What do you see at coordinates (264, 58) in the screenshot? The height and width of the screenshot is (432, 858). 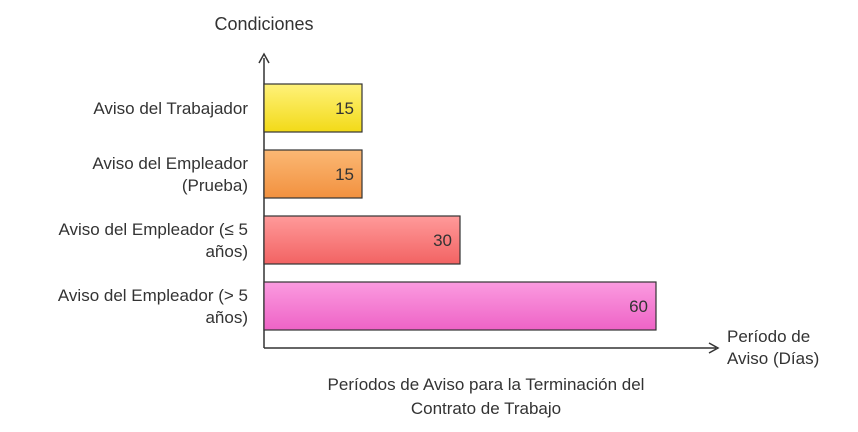 I see `y-axis-arrow` at bounding box center [264, 58].